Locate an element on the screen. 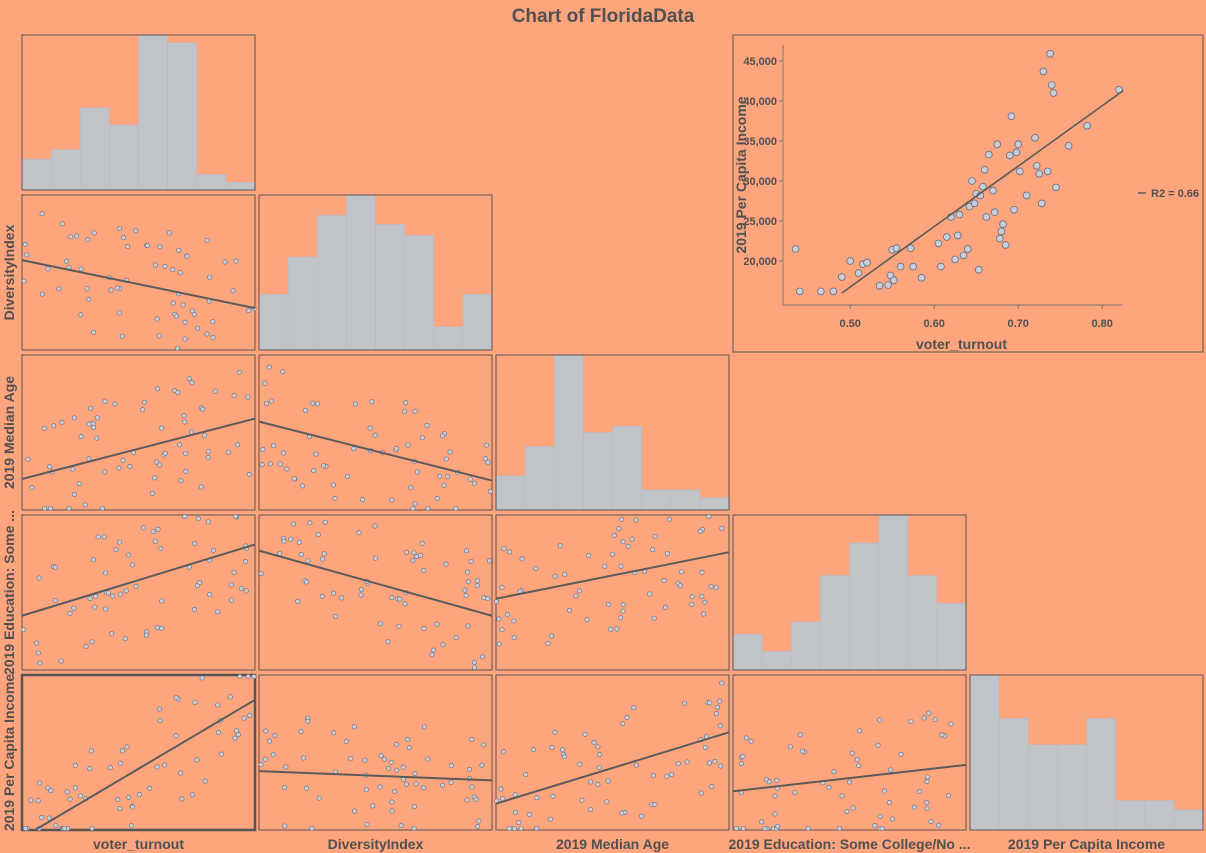 The width and height of the screenshot is (1206, 853). scatter-panel-r3-c1 is located at coordinates (375, 592).